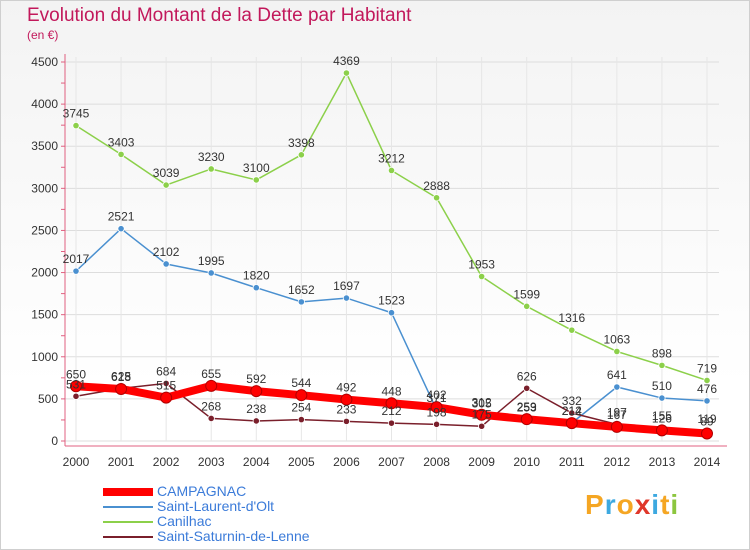  What do you see at coordinates (436, 186) in the screenshot?
I see `data-label: 2888` at bounding box center [436, 186].